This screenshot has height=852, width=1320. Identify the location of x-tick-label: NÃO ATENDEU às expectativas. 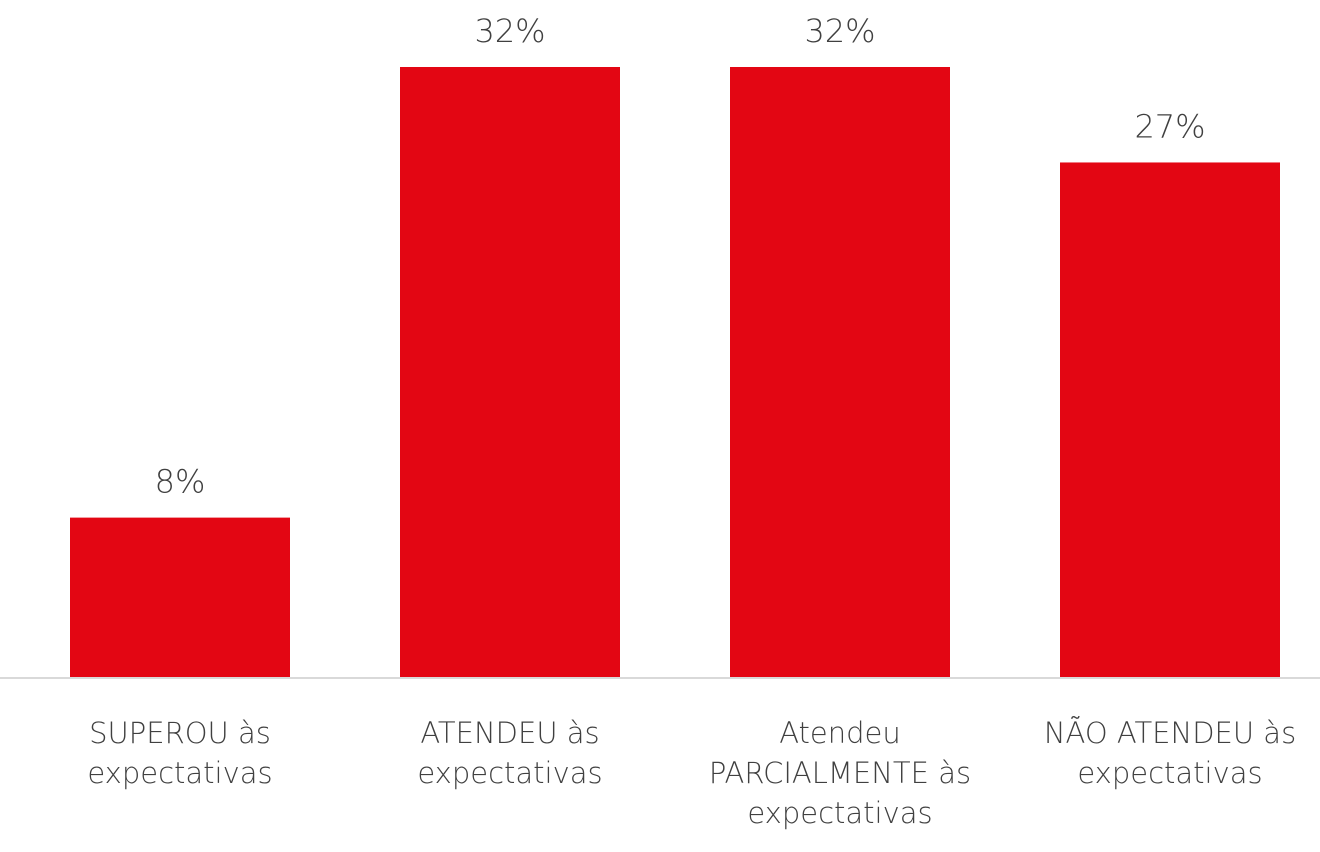
(1170, 753).